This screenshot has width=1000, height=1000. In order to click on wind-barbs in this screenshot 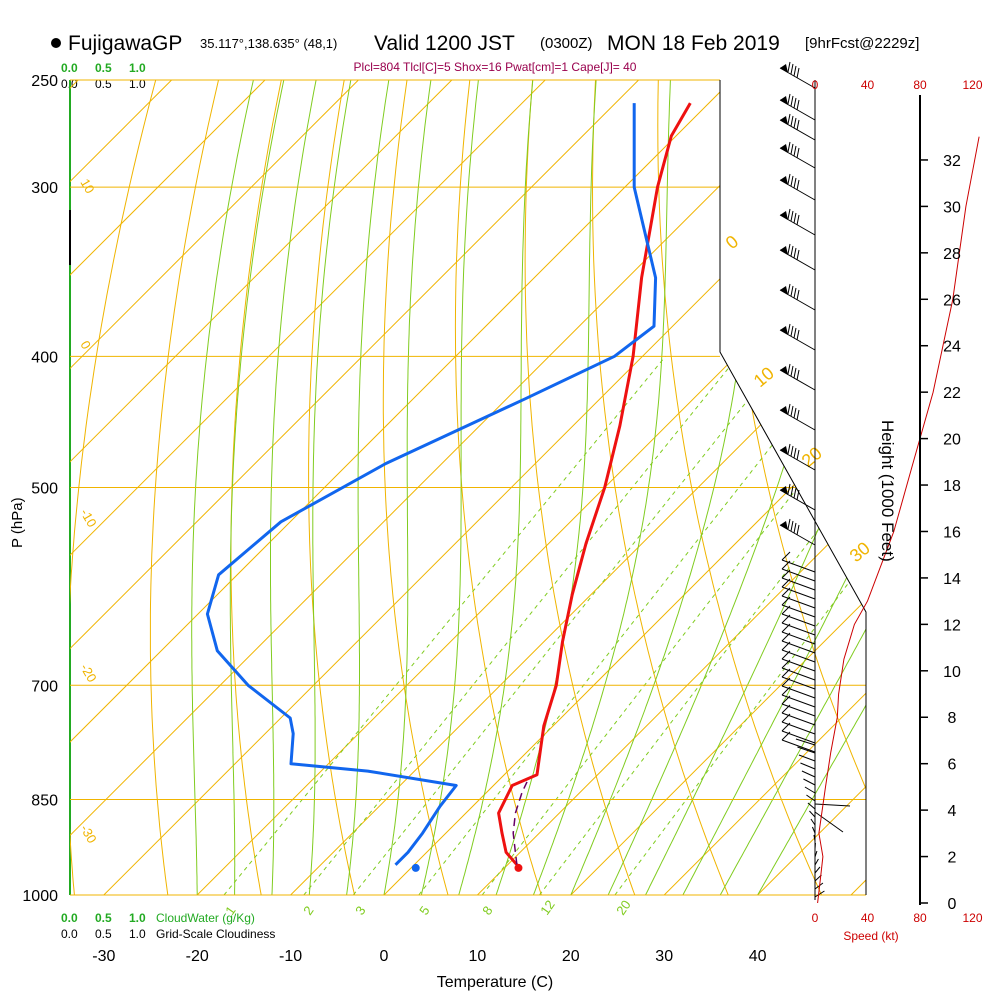, I will do `click(815, 479)`.